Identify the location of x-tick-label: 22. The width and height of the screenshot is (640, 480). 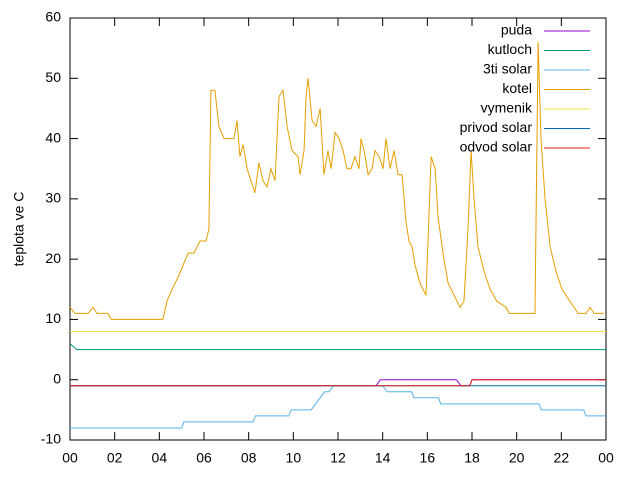
(562, 458).